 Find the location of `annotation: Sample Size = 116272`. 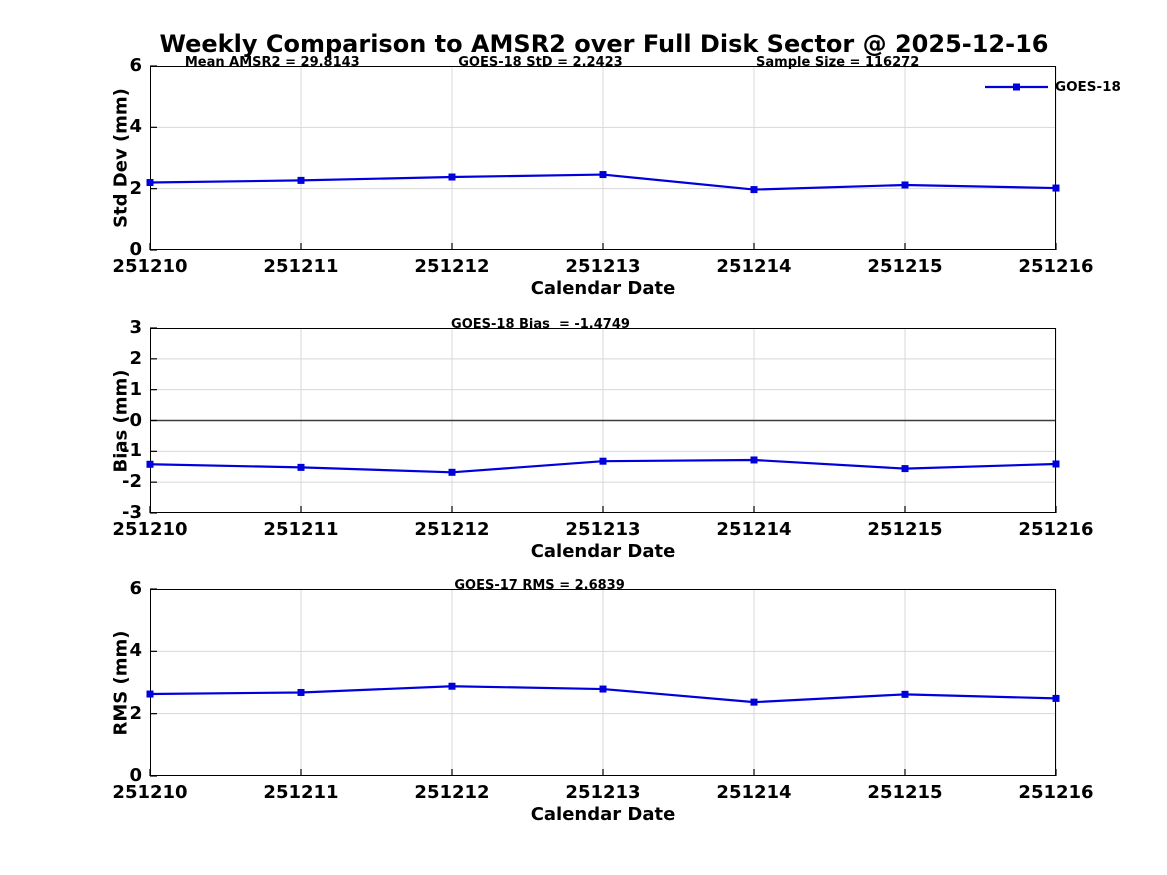

annotation: Sample Size = 116272 is located at coordinates (838, 62).